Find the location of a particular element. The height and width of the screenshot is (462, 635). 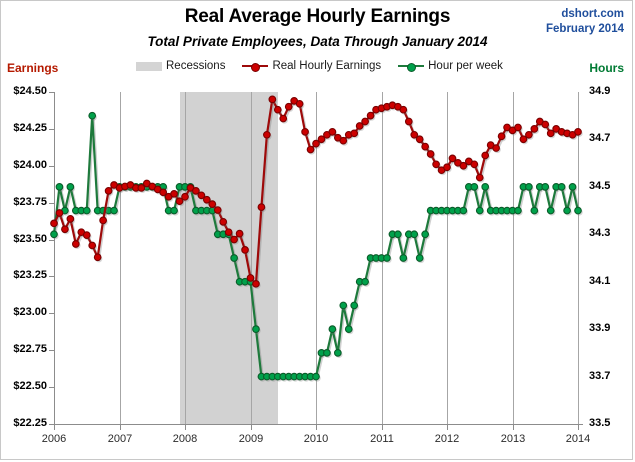

legend-item-recessions: Recessions is located at coordinates (180, 66).